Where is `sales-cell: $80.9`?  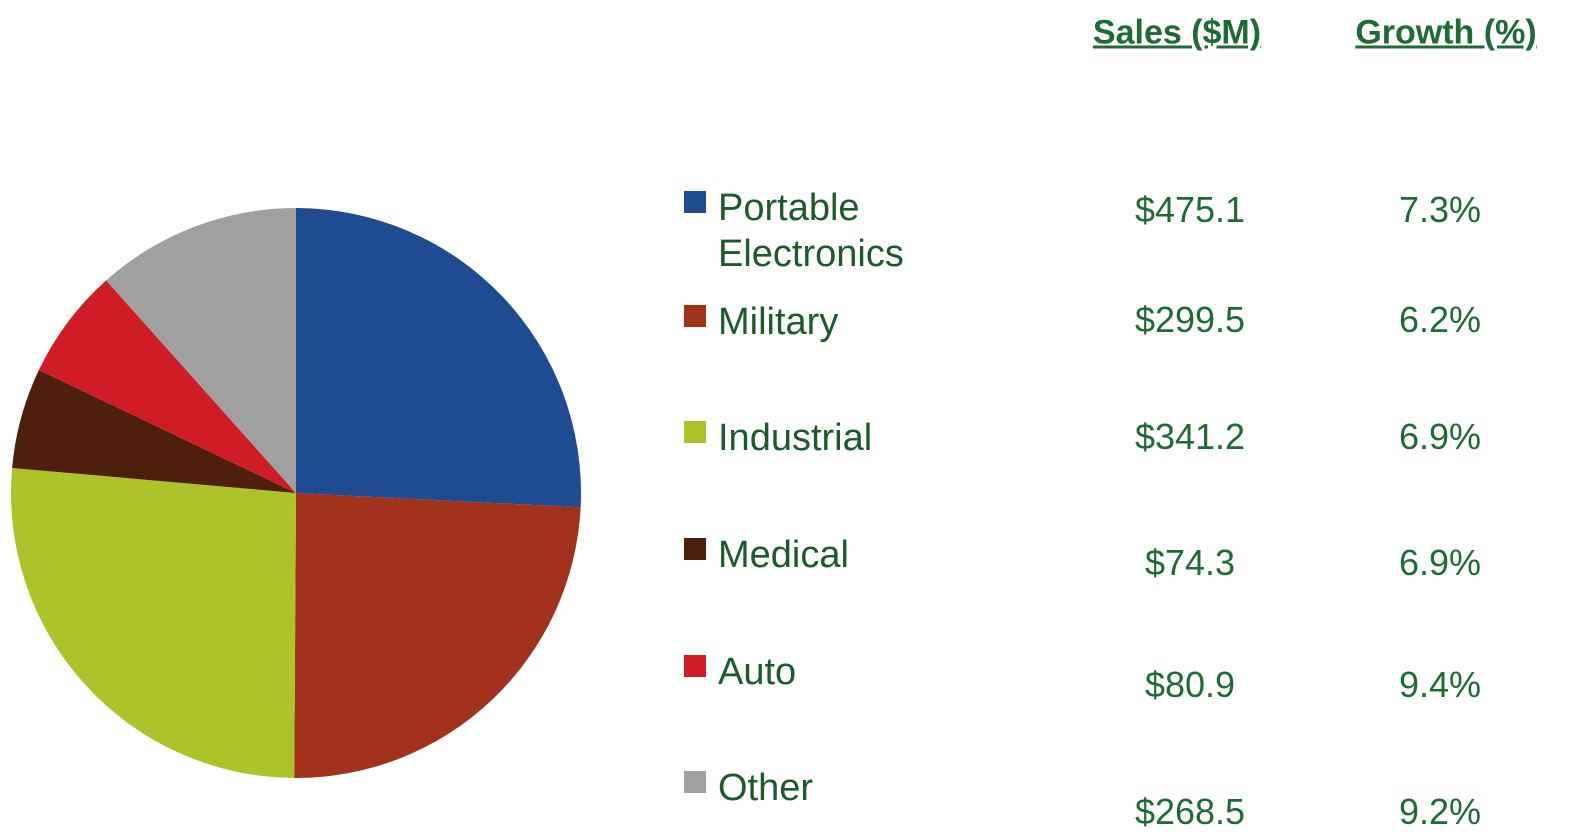 sales-cell: $80.9 is located at coordinates (1190, 684).